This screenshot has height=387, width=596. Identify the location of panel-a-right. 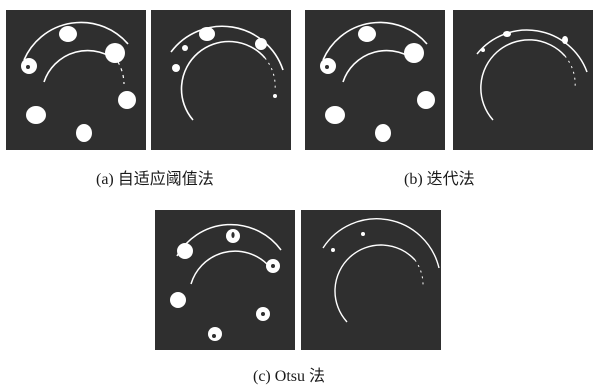
(221, 80).